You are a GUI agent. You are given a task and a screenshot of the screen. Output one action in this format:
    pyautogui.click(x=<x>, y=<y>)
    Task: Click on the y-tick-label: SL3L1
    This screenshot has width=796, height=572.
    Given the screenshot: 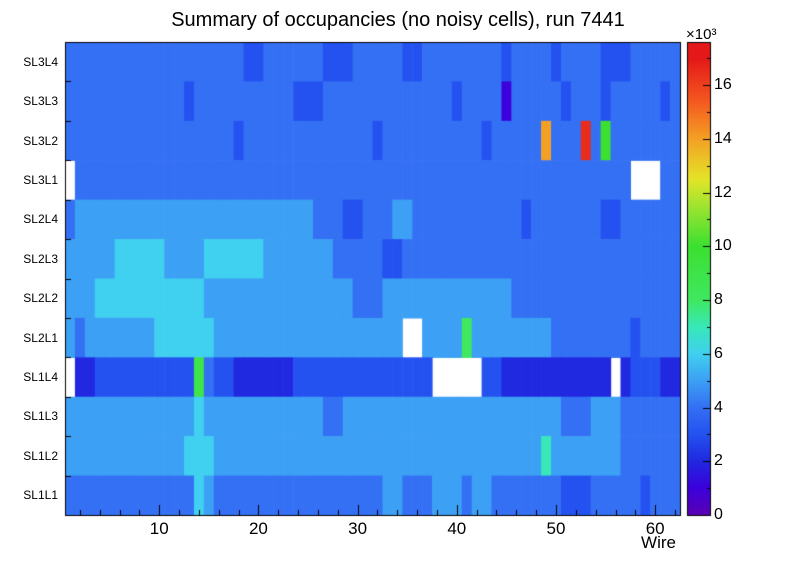 What is the action you would take?
    pyautogui.click(x=40, y=179)
    